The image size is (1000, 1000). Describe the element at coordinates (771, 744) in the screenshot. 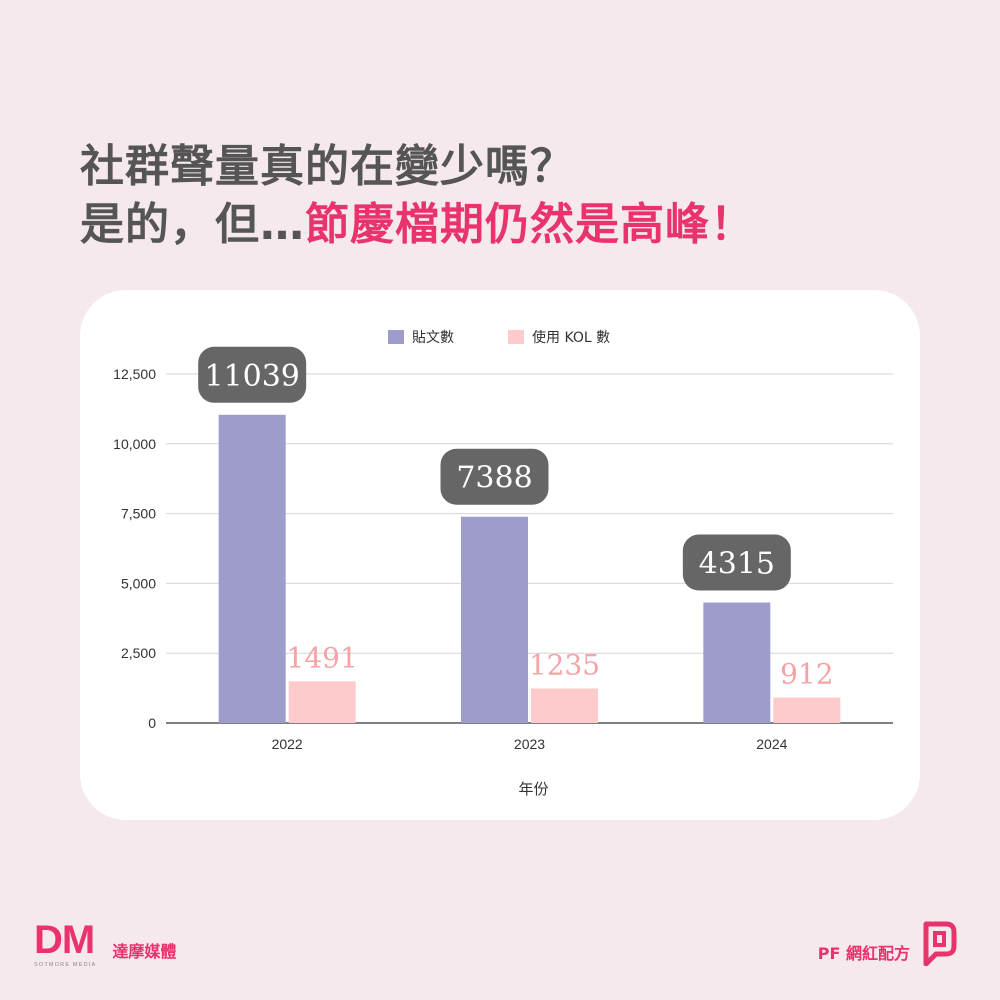

I see `x-tick-label: 2024` at that location.